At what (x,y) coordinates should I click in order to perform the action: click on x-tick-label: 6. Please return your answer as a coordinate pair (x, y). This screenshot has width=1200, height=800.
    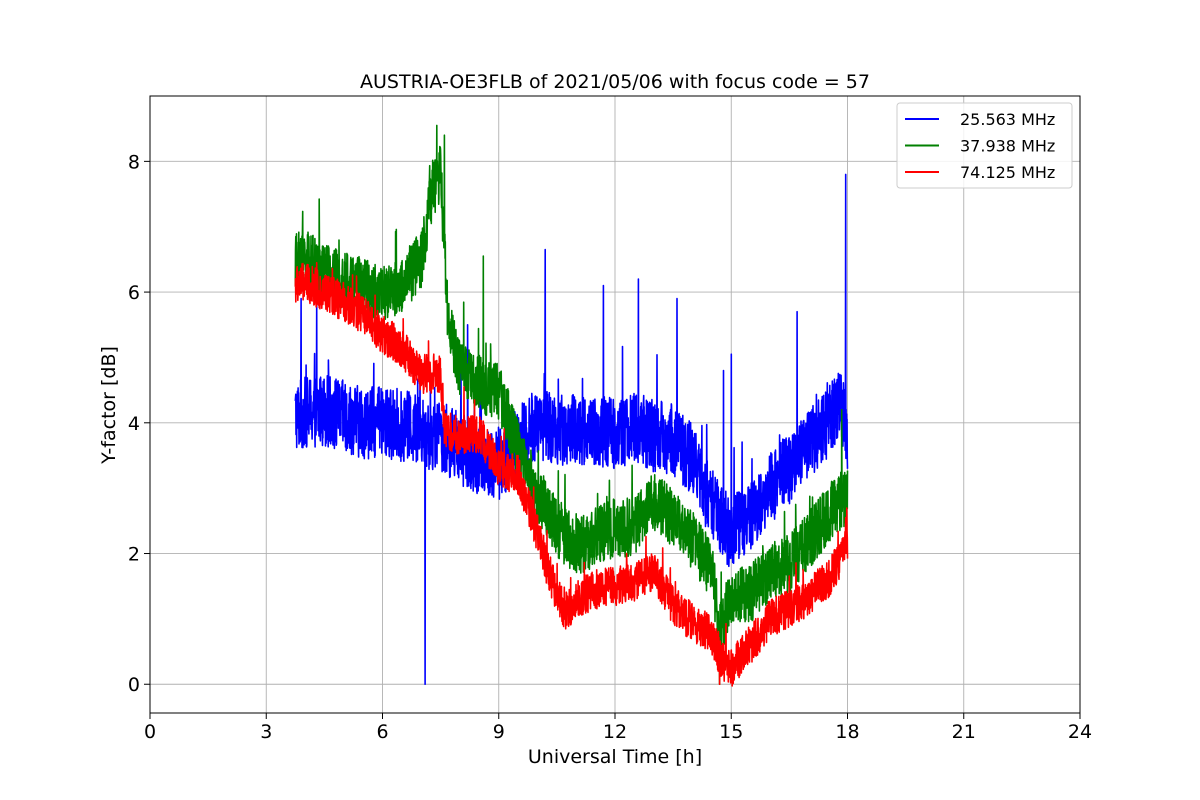
    Looking at the image, I should click on (382, 732).